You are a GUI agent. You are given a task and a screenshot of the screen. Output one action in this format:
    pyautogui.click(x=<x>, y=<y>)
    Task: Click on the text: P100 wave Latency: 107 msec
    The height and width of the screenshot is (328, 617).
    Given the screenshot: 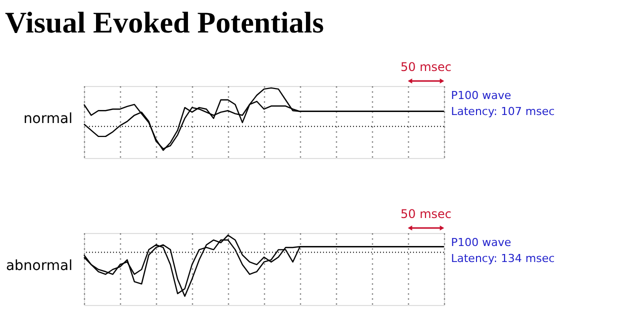 What is the action you would take?
    pyautogui.click(x=503, y=103)
    